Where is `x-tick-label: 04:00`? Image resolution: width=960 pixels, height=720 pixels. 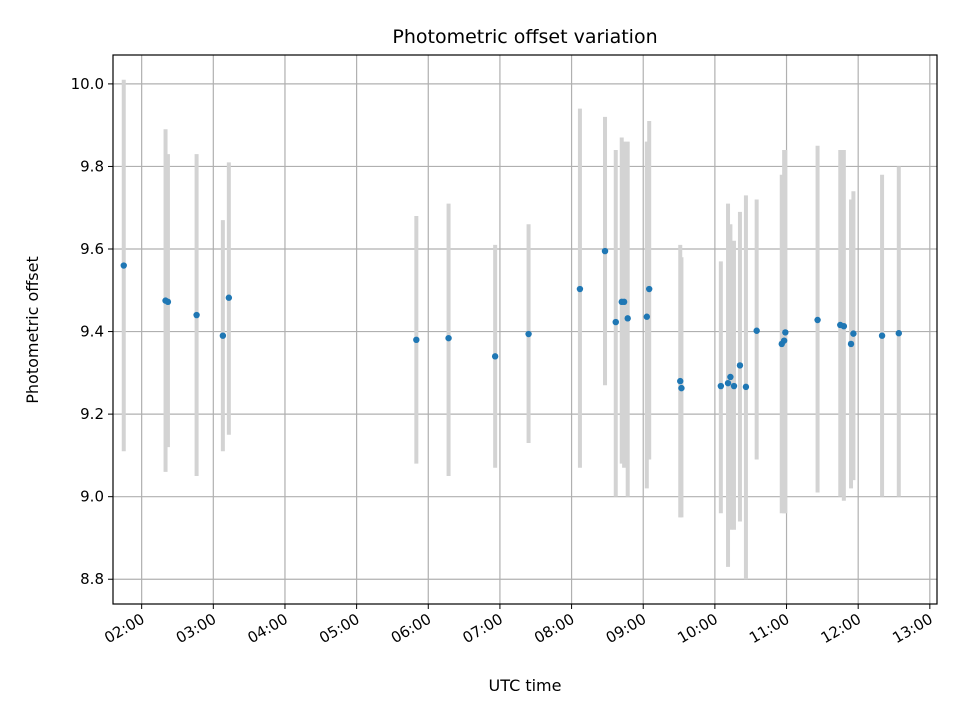 x-tick-label: 04:00 is located at coordinates (268, 628).